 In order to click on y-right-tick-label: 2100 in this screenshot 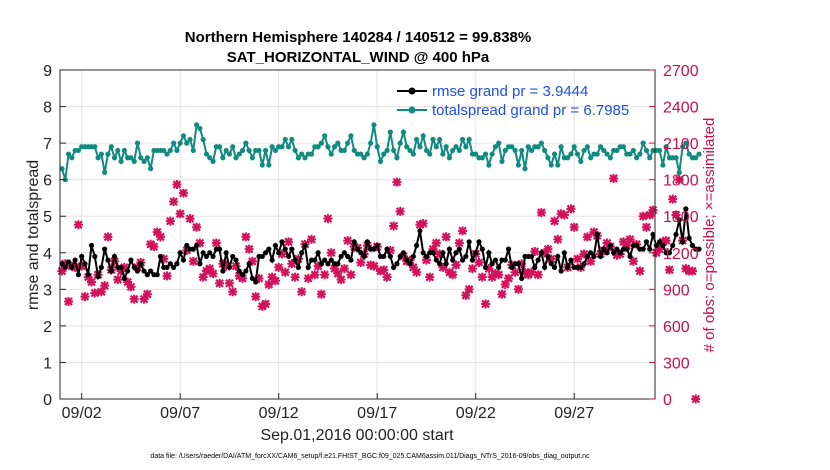, I will do `click(681, 144)`.